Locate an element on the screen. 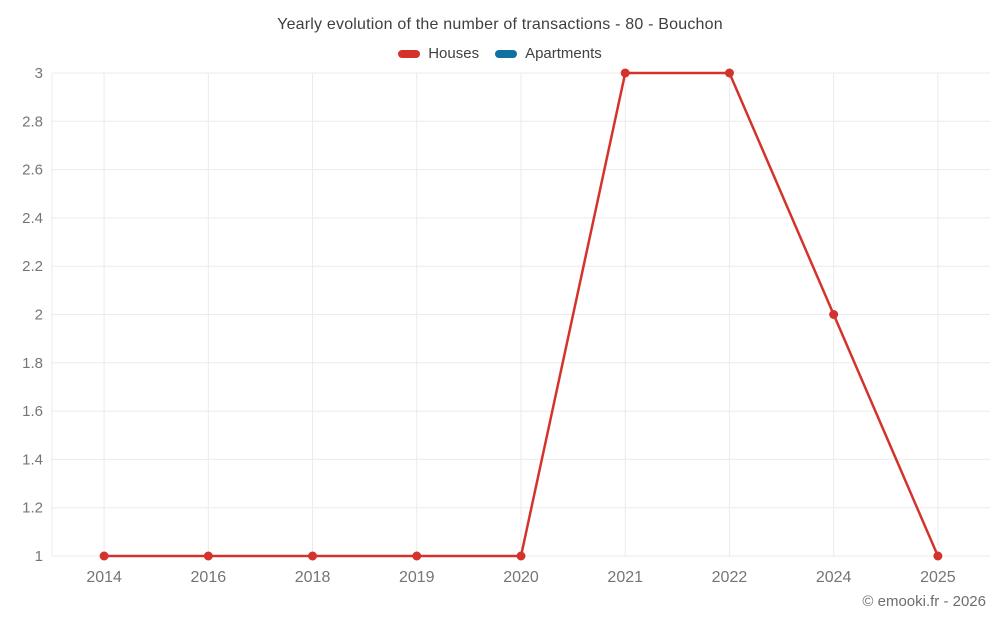 This screenshot has height=625, width=1000. y-tick-label: 1.2 is located at coordinates (32, 508).